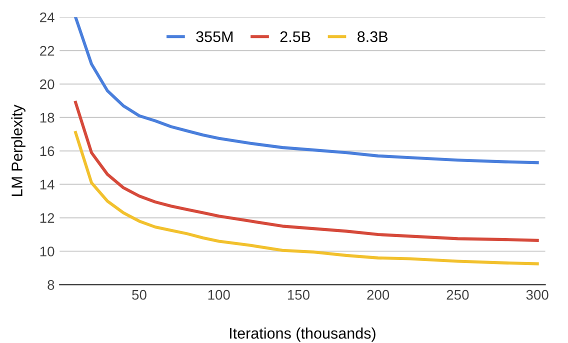 This screenshot has width=568, height=343. Describe the element at coordinates (537, 295) in the screenshot. I see `x-tick-label: 300` at that location.